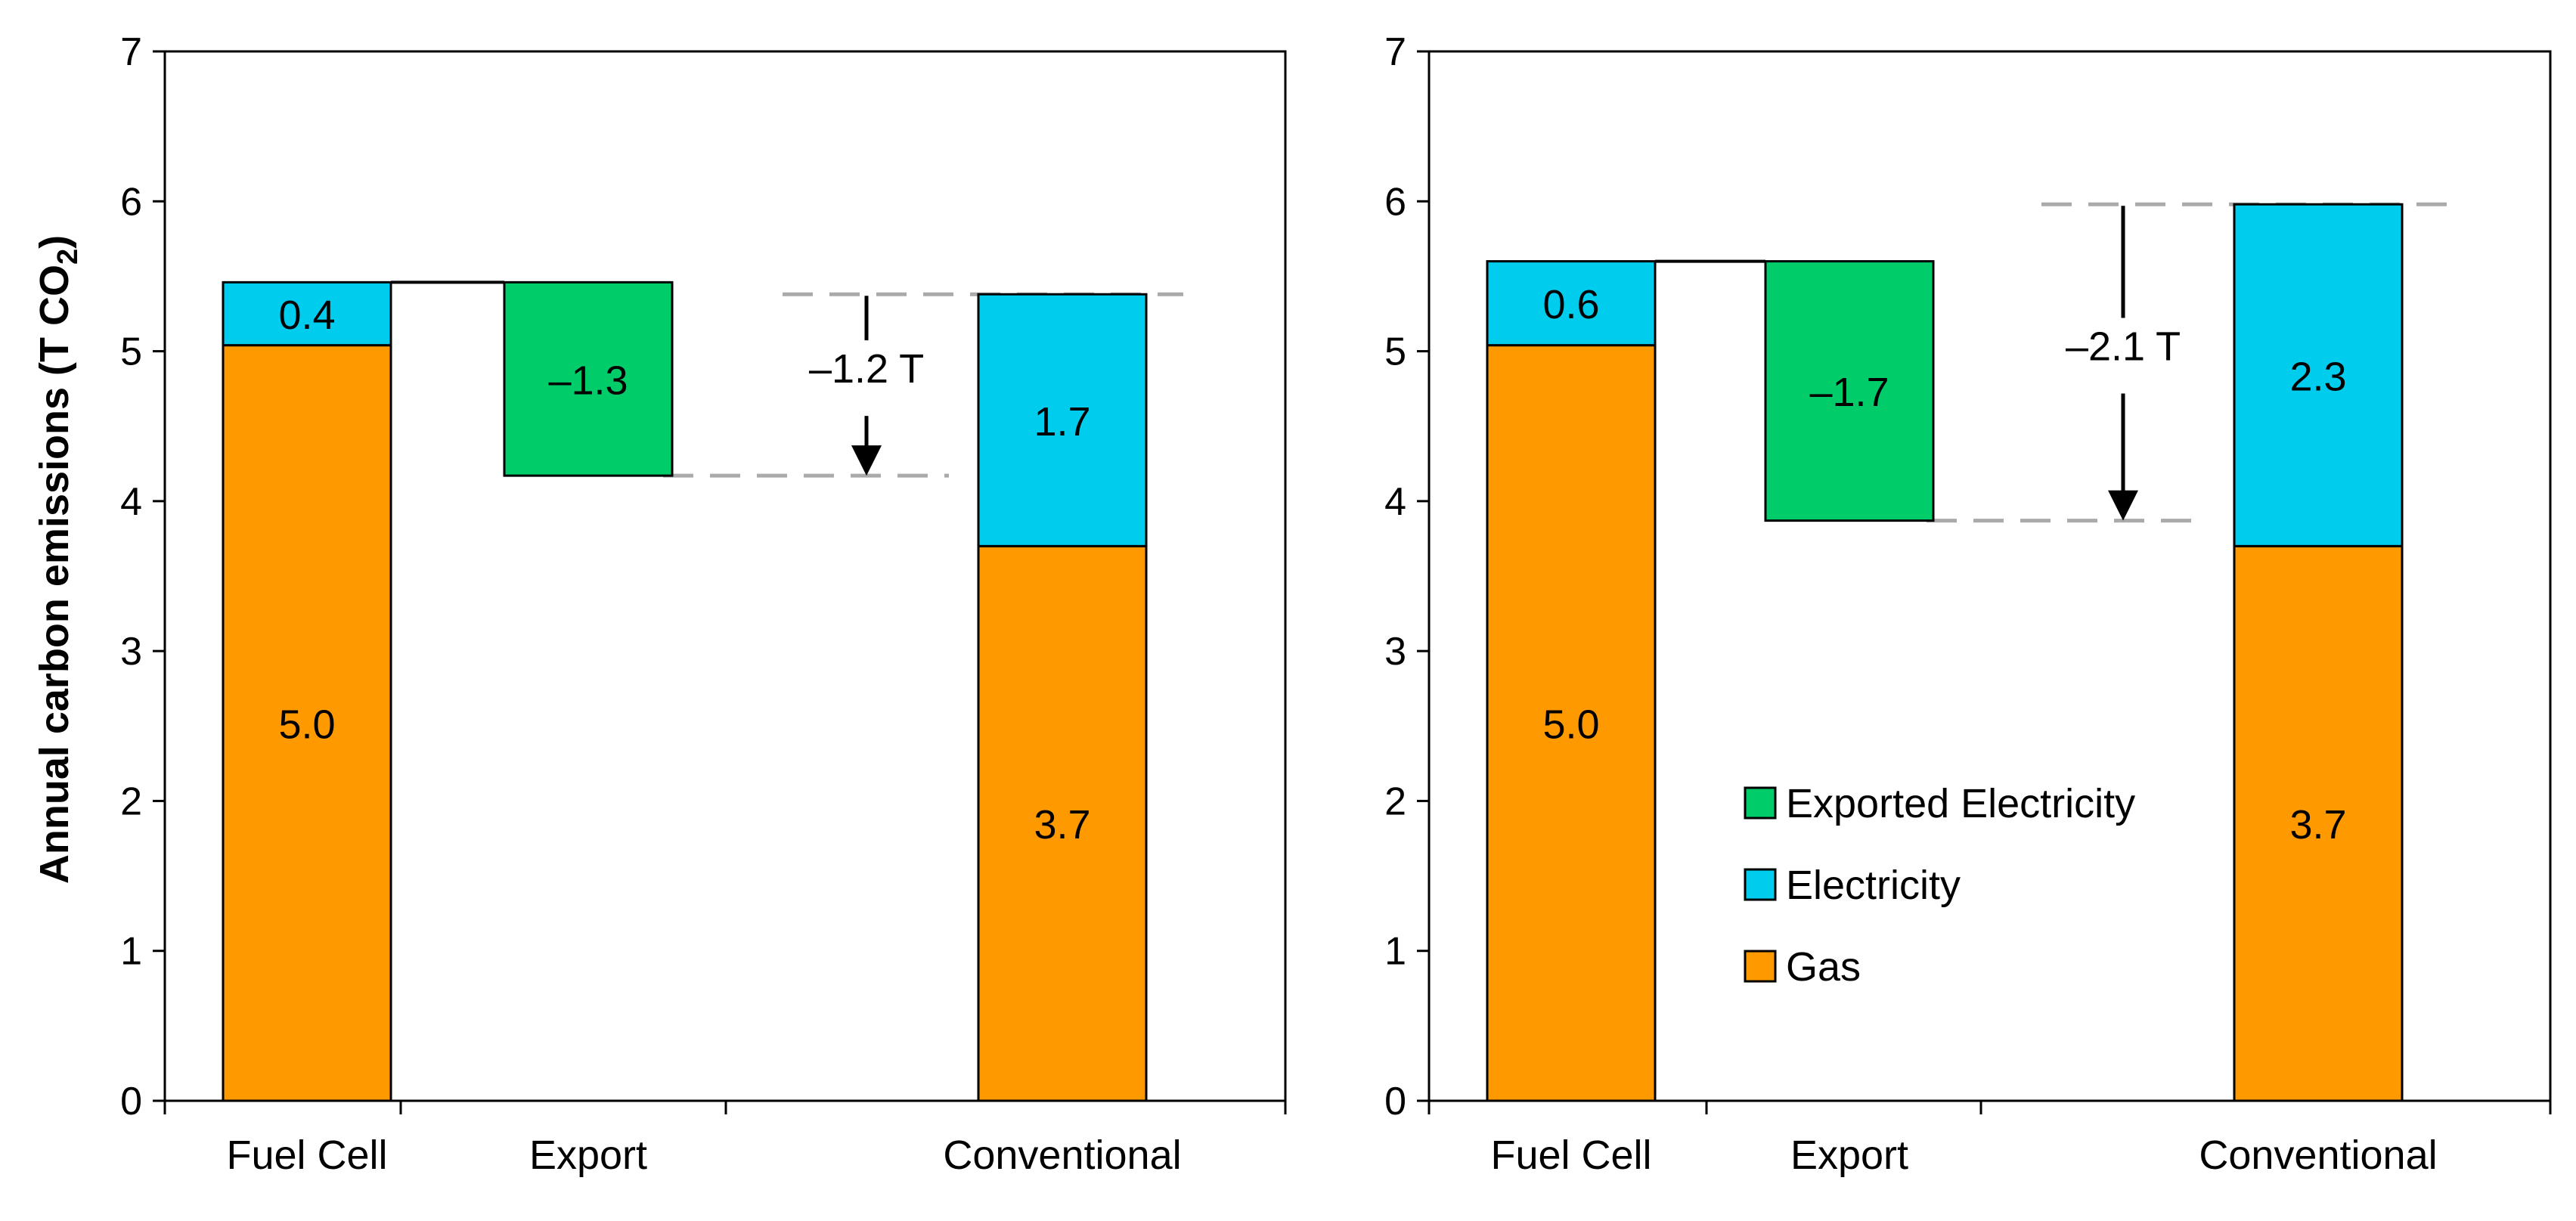 Image resolution: width=2576 pixels, height=1221 pixels. I want to click on data-label-fuel-cell-electricity: 0.6, so click(1570, 304).